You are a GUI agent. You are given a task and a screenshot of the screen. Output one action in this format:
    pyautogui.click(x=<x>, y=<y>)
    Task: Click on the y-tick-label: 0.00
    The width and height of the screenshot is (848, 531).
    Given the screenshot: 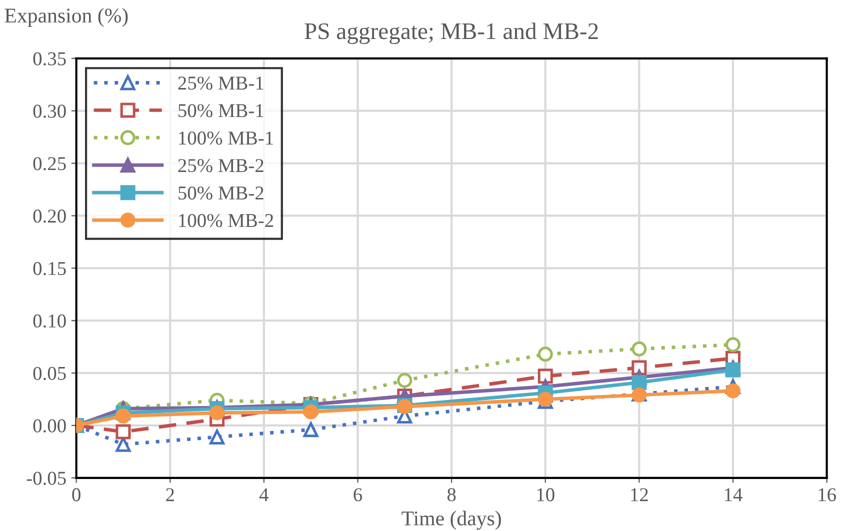 What is the action you would take?
    pyautogui.click(x=49, y=425)
    